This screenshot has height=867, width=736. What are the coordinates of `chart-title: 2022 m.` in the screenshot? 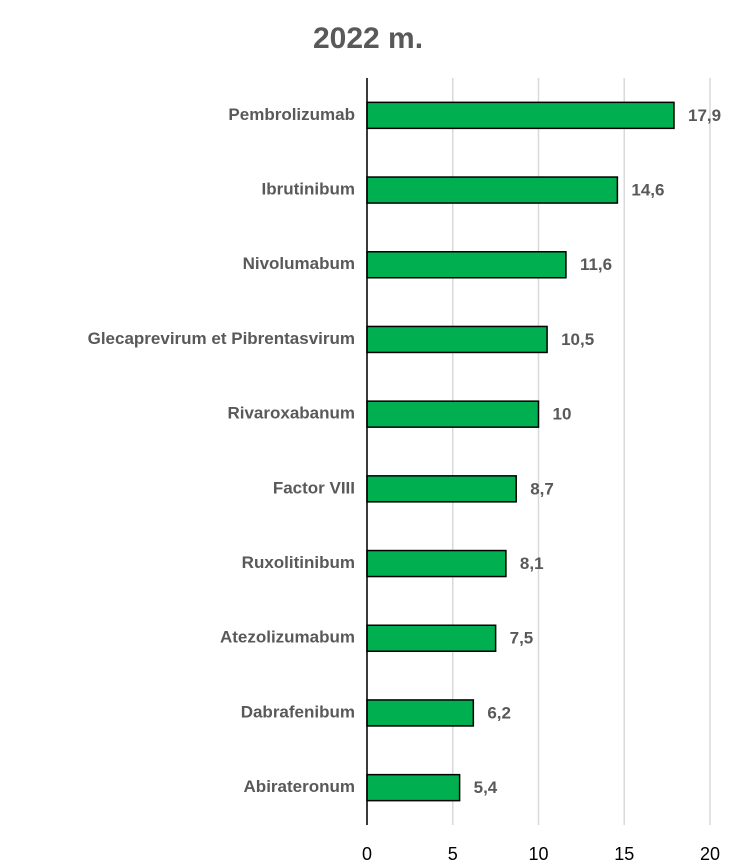 It's located at (368, 38).